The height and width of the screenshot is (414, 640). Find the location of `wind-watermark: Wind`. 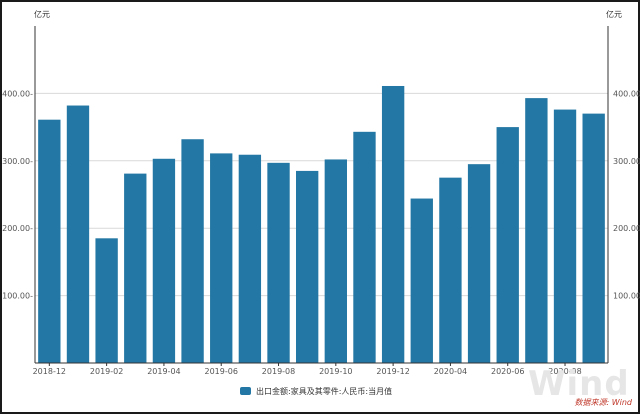

wind-watermark: Wind is located at coordinates (579, 384).